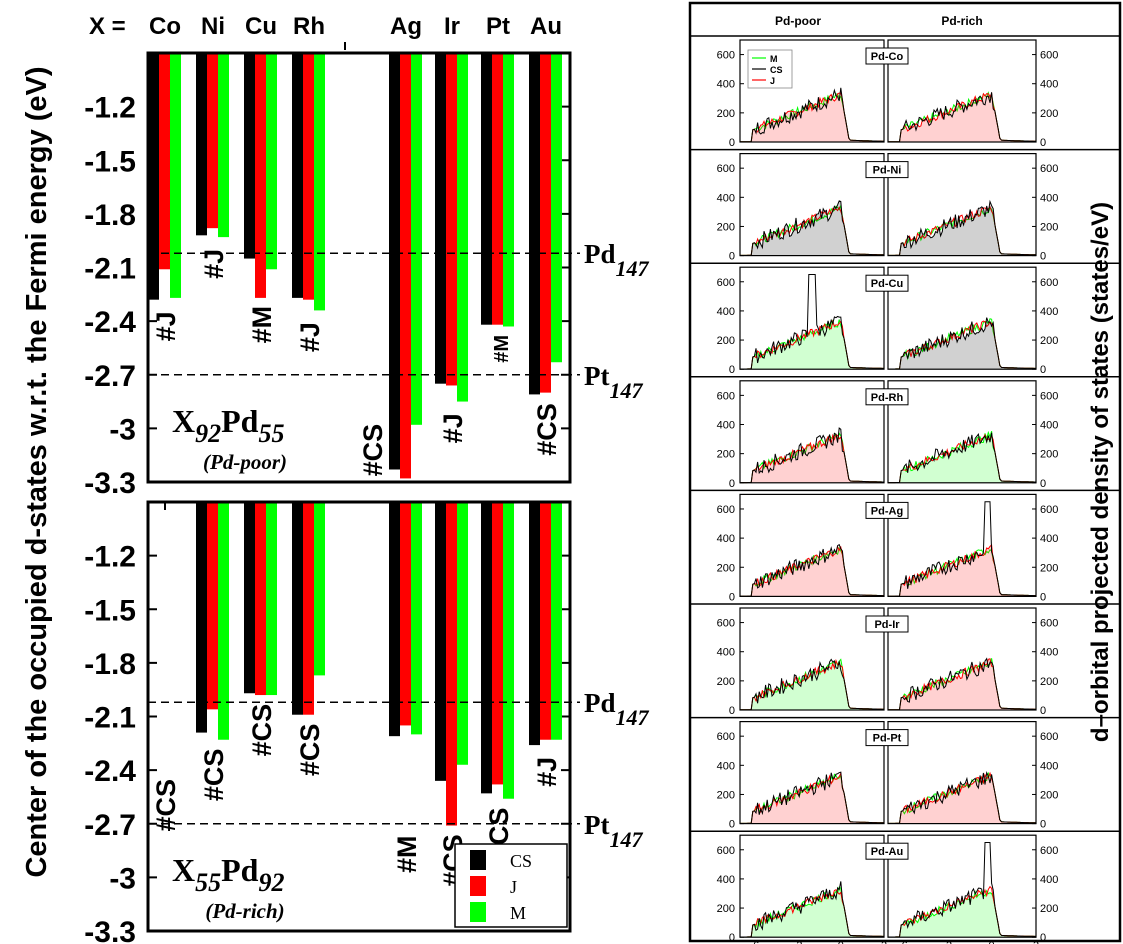 This screenshot has width=1123, height=944. What do you see at coordinates (905, 660) in the screenshot?
I see `dos-panel: 0 200 400 600 0 200 400 600 Pd-Ir` at bounding box center [905, 660].